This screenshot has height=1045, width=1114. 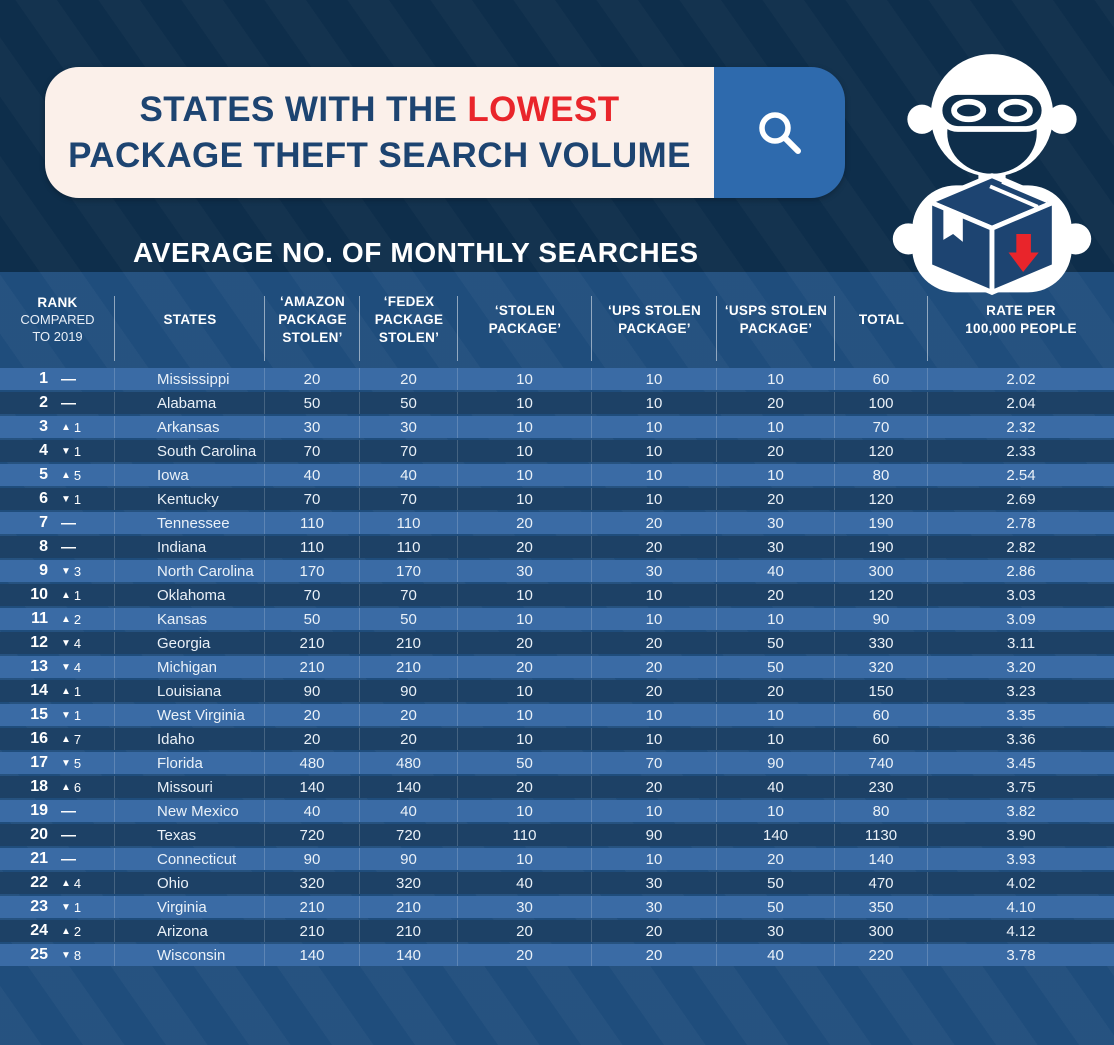 I want to click on cell-state: New Mexico, so click(x=190, y=811).